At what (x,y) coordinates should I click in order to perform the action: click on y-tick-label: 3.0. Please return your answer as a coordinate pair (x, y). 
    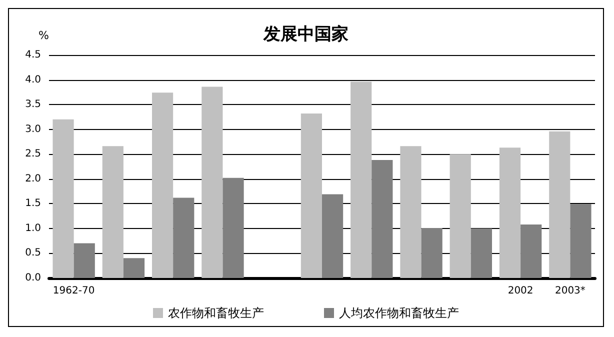
    Looking at the image, I should click on (33, 129).